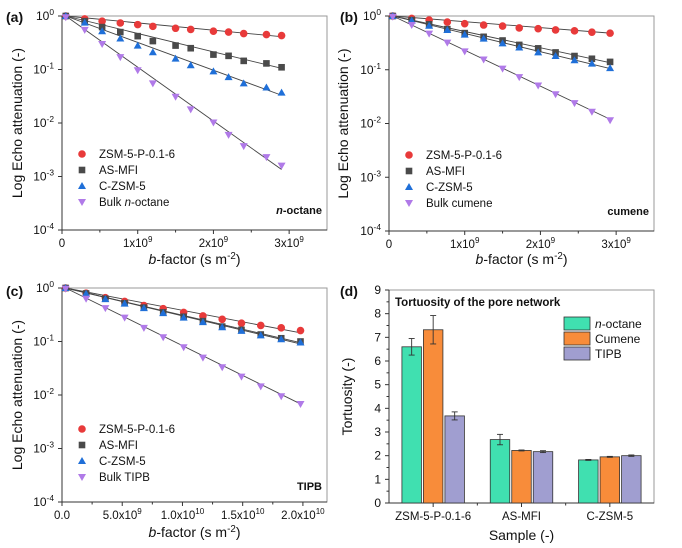 The height and width of the screenshot is (548, 682). I want to click on x-tick-label: 1.5x10¹⁰, so click(243, 514).